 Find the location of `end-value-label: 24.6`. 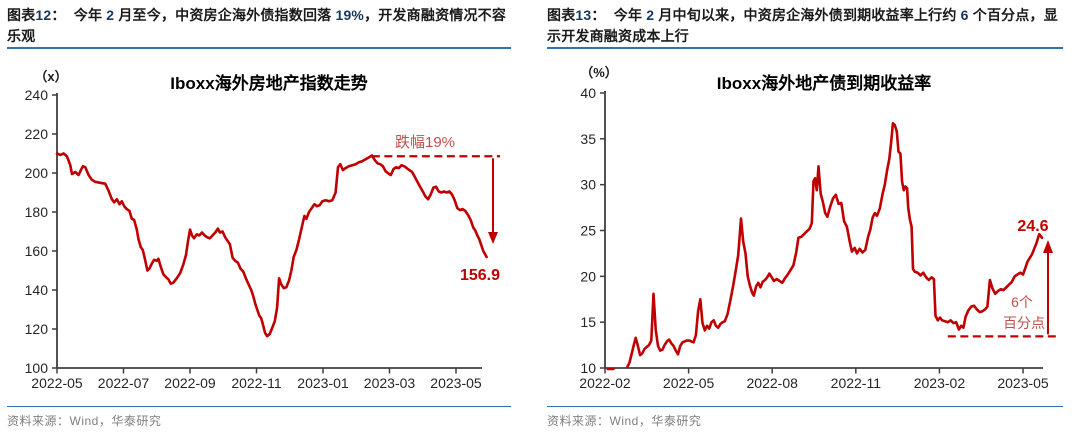

end-value-label: 24.6 is located at coordinates (1032, 226).